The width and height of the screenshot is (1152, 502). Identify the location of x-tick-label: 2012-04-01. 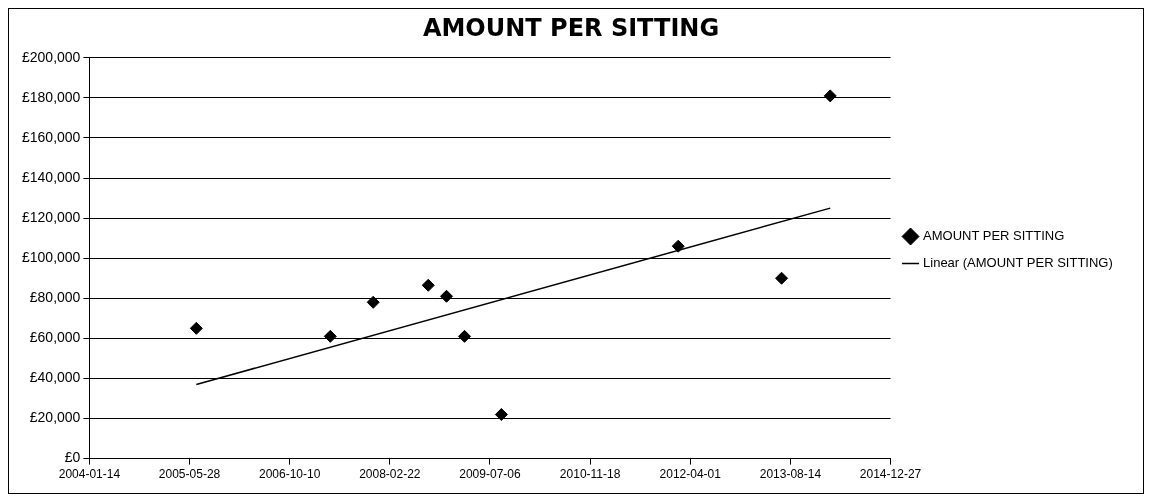
(690, 474).